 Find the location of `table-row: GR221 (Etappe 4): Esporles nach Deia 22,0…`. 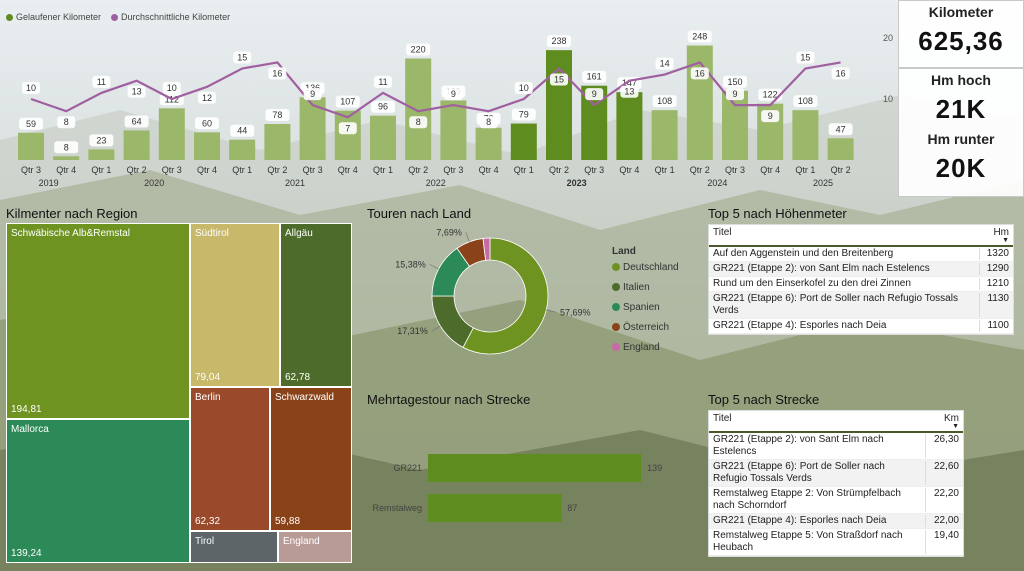

table-row: GR221 (Etappe 4): Esporles nach Deia 22,0… is located at coordinates (836, 521).